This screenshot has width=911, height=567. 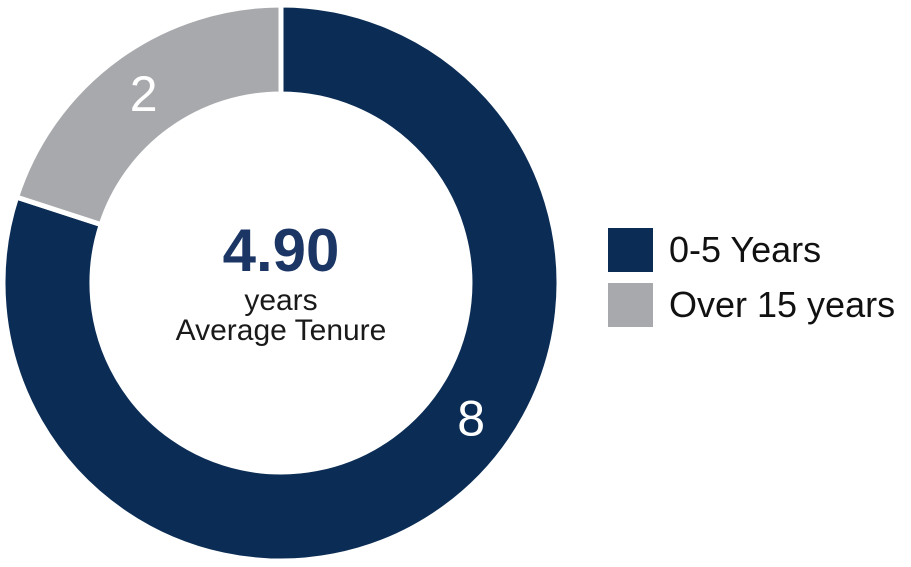 What do you see at coordinates (281, 300) in the screenshot?
I see `center-unit: years` at bounding box center [281, 300].